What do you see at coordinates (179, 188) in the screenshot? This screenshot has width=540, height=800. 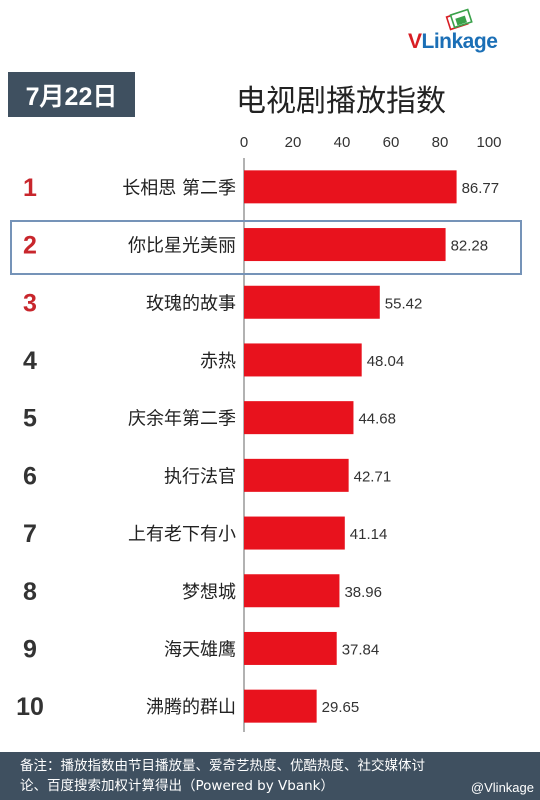 I see `category-label: 长相思 第二季` at bounding box center [179, 188].